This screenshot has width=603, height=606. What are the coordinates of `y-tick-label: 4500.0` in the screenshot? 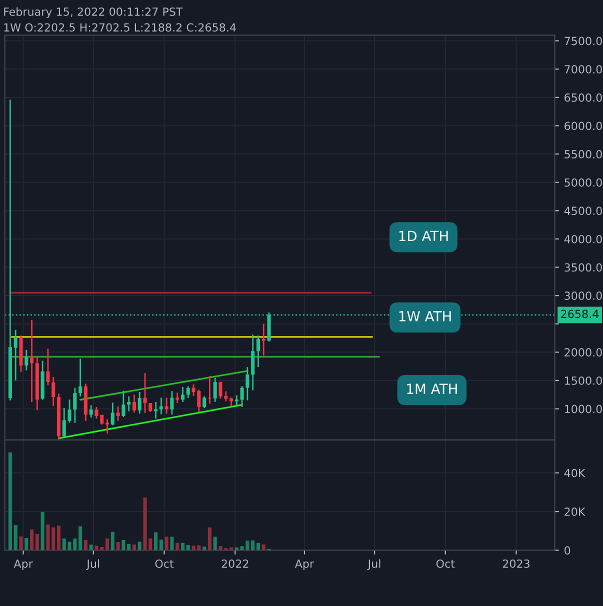 It's located at (583, 211).